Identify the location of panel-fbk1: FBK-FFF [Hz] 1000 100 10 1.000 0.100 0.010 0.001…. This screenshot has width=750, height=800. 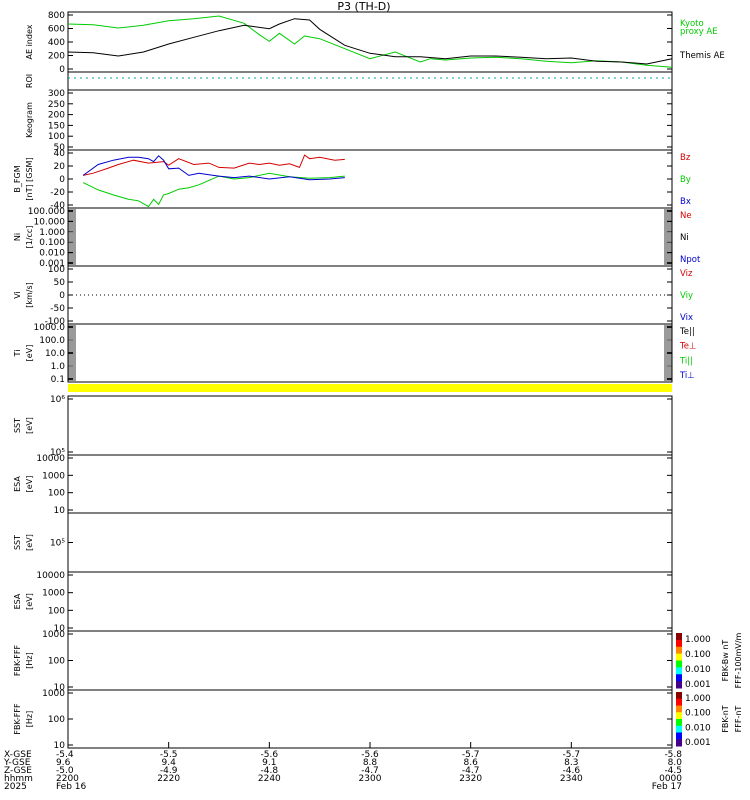
(378, 661).